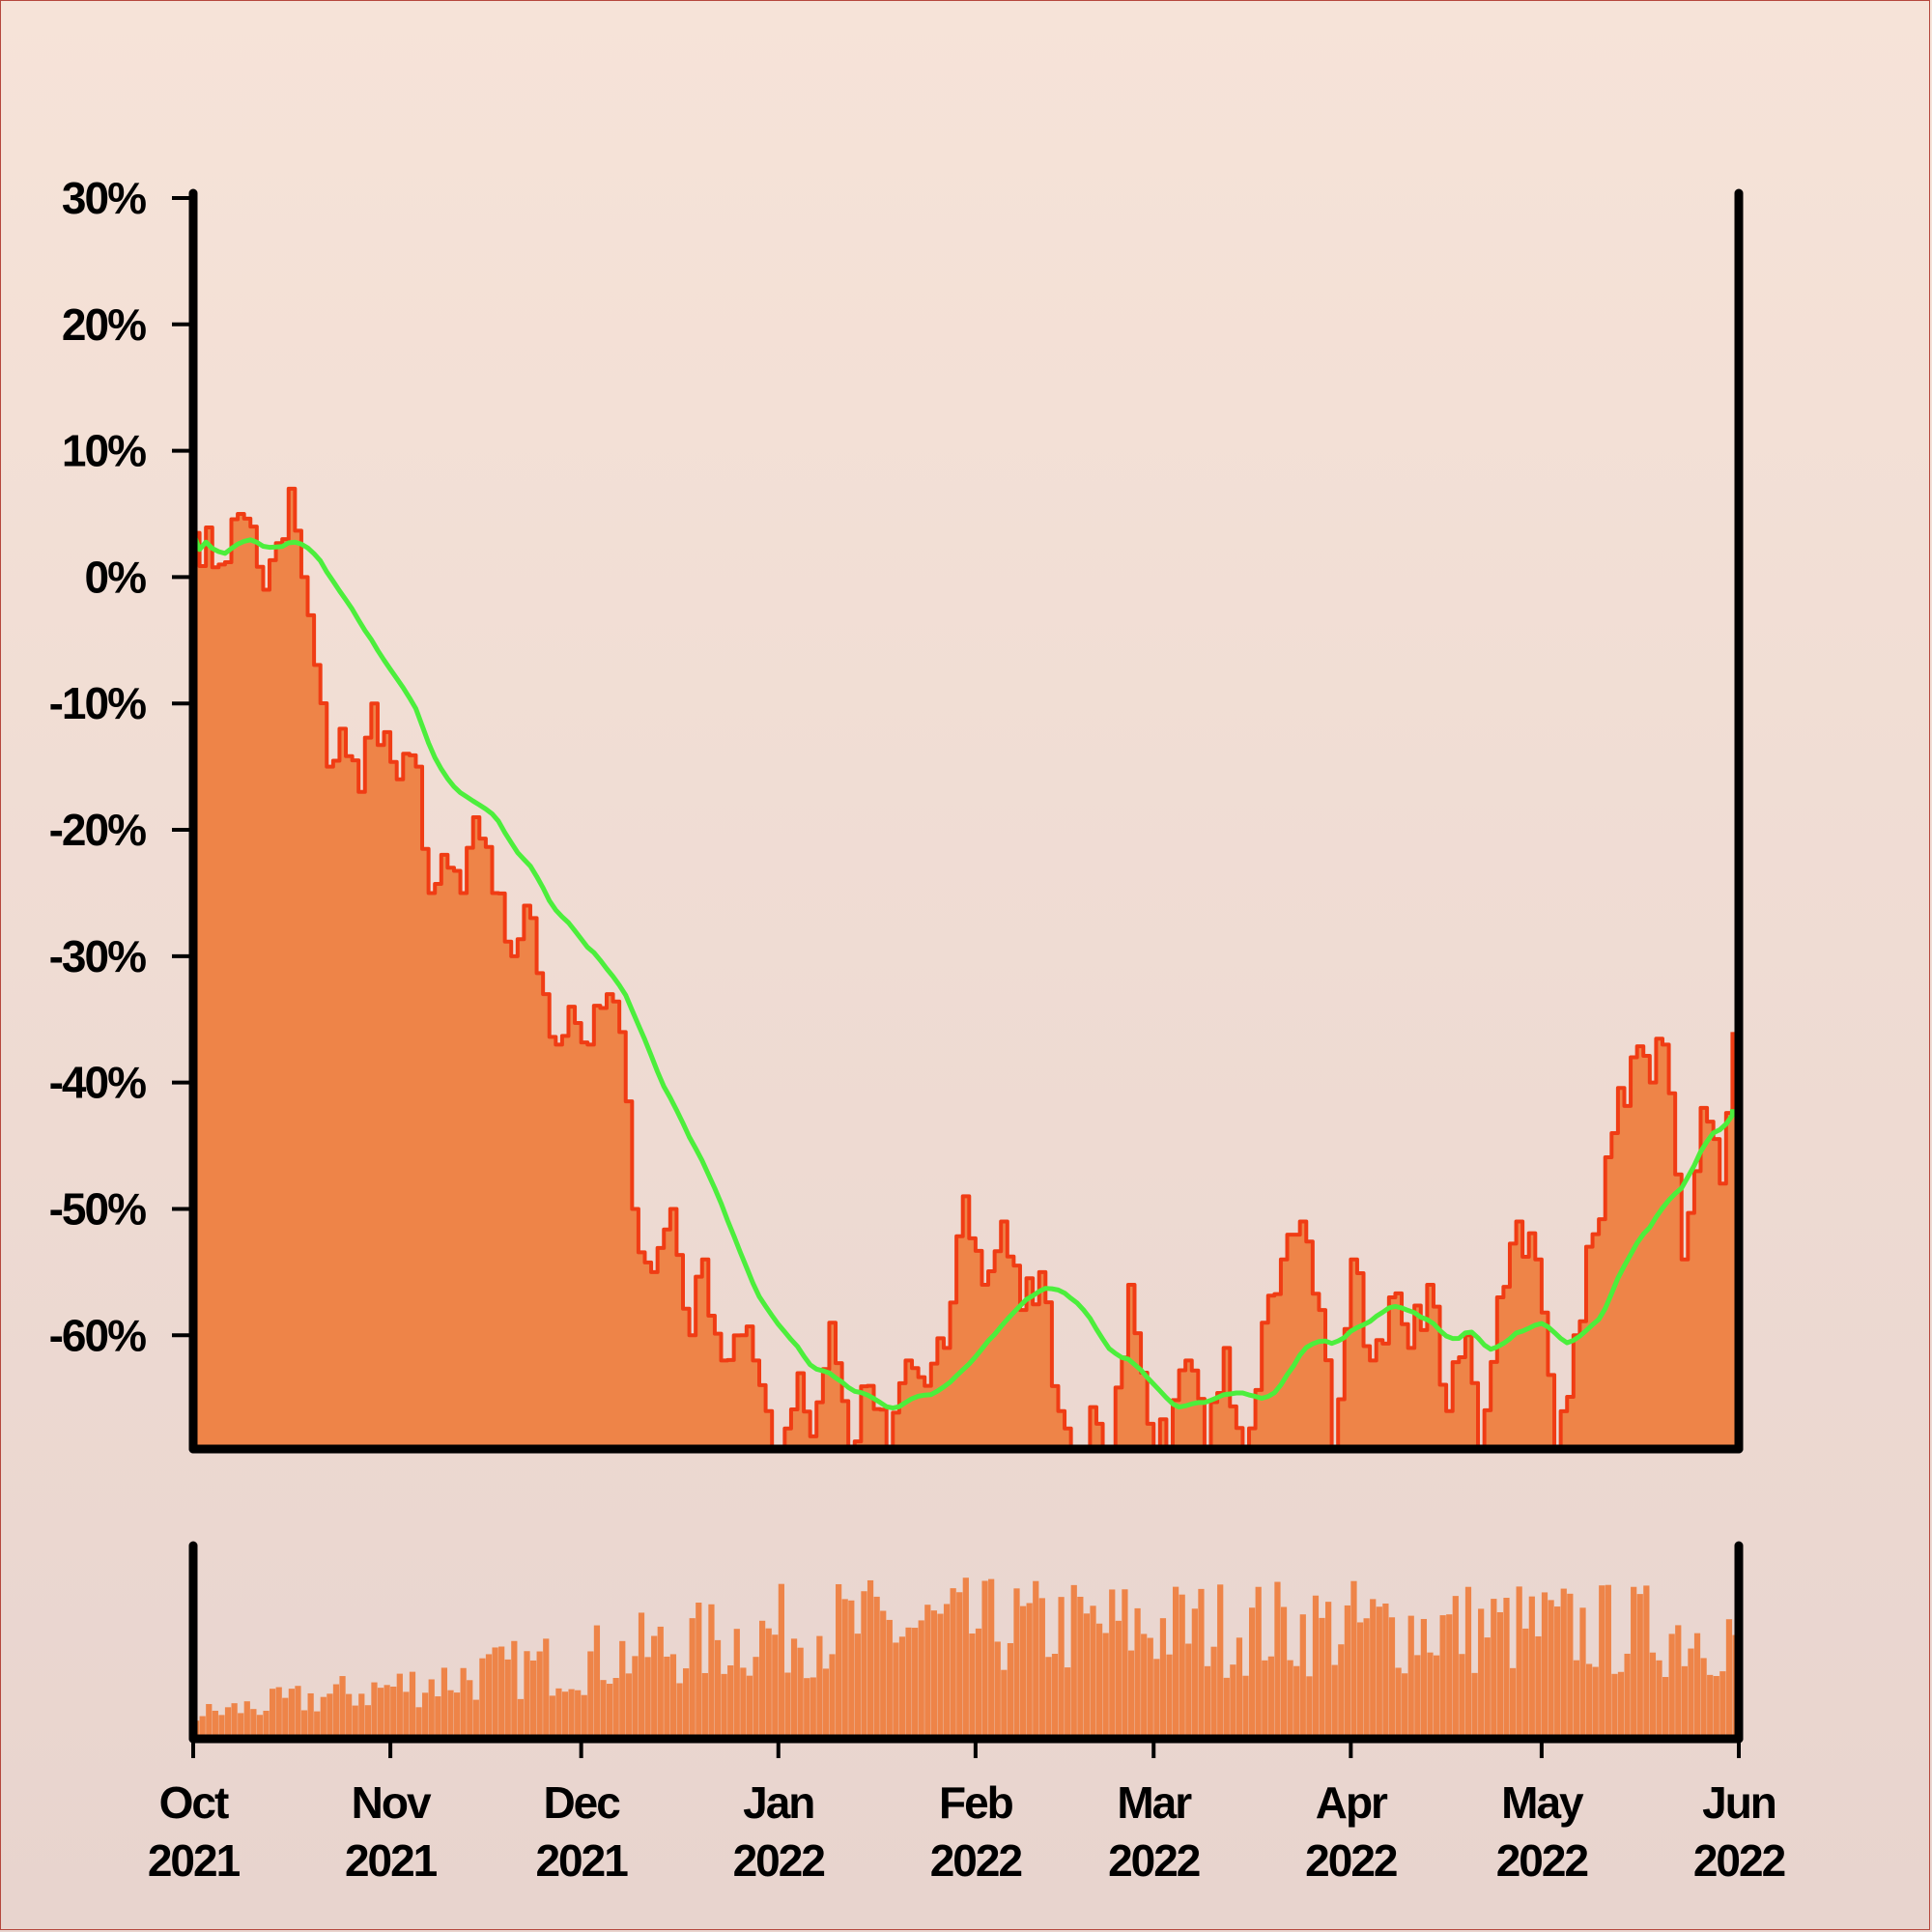 This screenshot has height=1932, width=1932. Describe the element at coordinates (1352, 1802) in the screenshot. I see `x-tick-month: Apr` at that location.